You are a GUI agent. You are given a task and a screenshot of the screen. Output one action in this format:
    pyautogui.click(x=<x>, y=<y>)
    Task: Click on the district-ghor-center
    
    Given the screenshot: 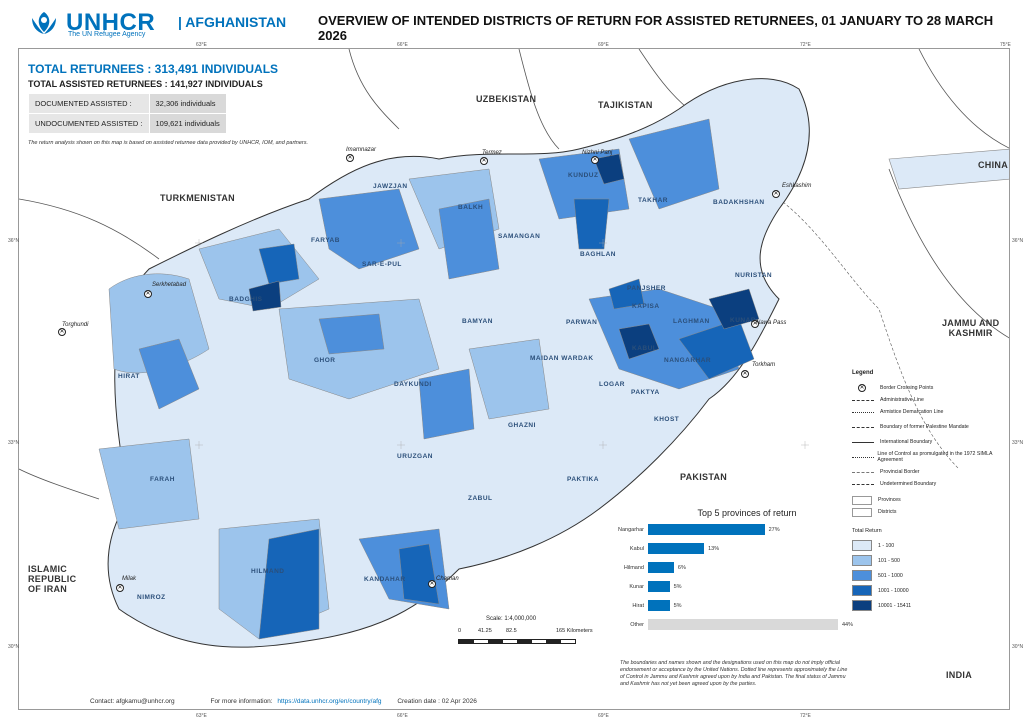 What is the action you would take?
    pyautogui.click(x=351, y=334)
    